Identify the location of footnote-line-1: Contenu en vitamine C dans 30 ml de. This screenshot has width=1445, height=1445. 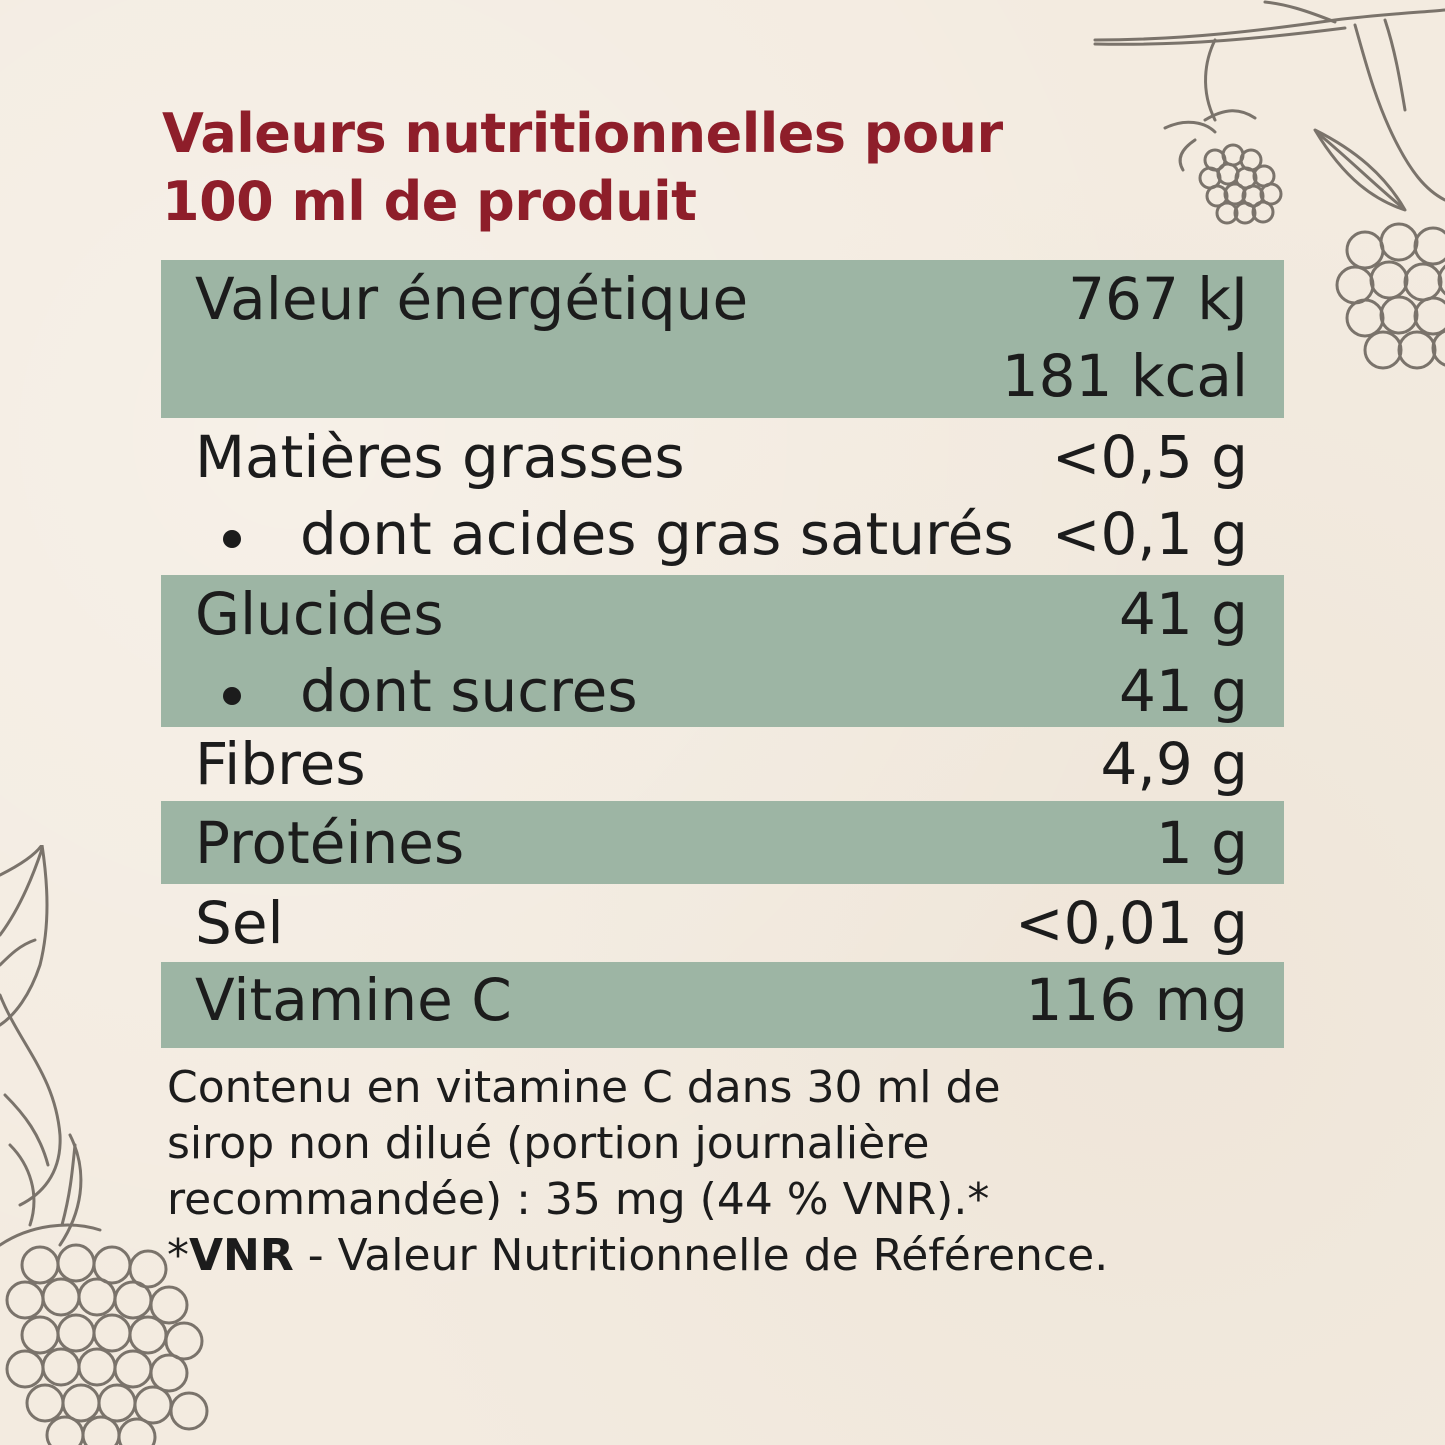
(584, 1087).